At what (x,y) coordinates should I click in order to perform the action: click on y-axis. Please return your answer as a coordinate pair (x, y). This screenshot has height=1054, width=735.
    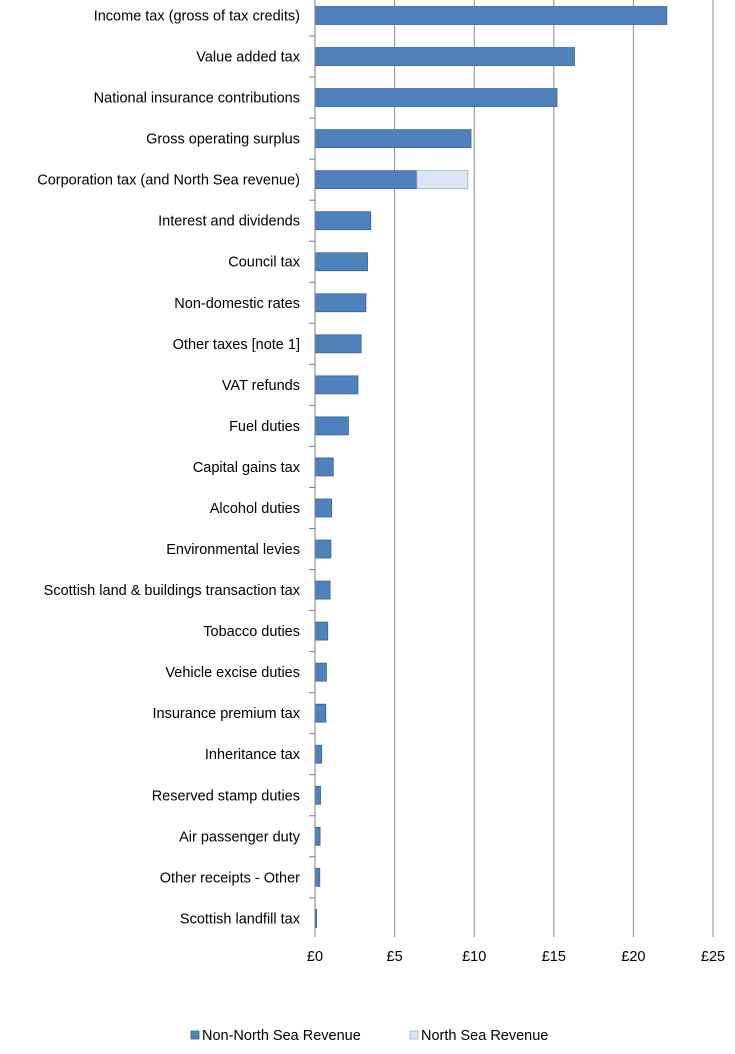
    Looking at the image, I should click on (312, 468).